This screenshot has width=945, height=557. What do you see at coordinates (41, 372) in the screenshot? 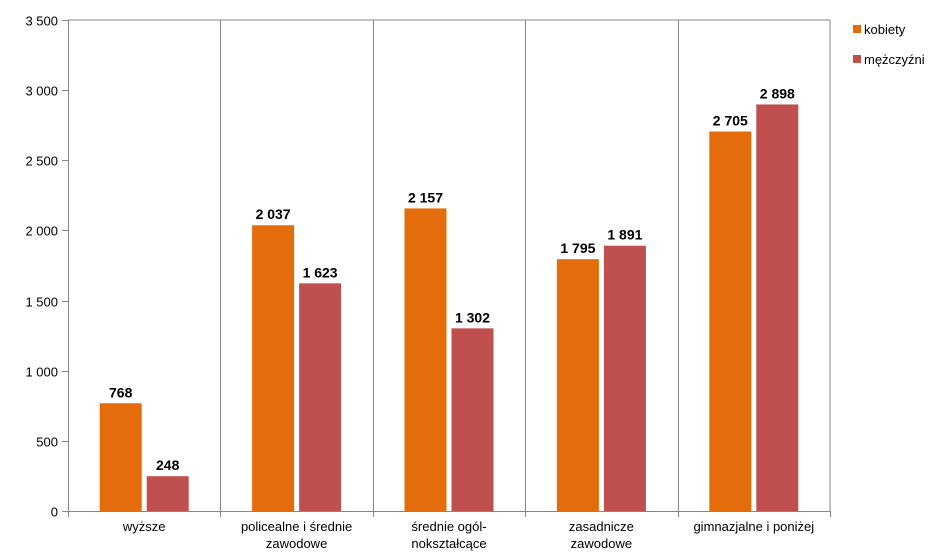
I see `y-tick-label: 1 000` at bounding box center [41, 372].